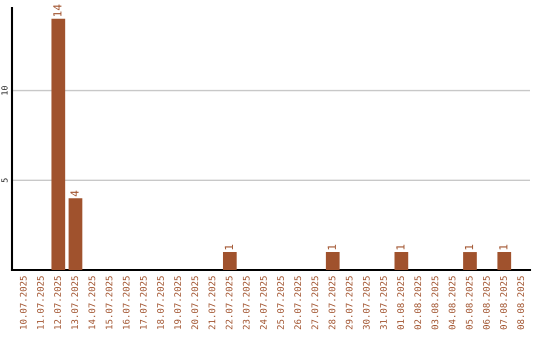  Describe the element at coordinates (23, 302) in the screenshot. I see `x-tick-label: 10.07.2025` at that location.